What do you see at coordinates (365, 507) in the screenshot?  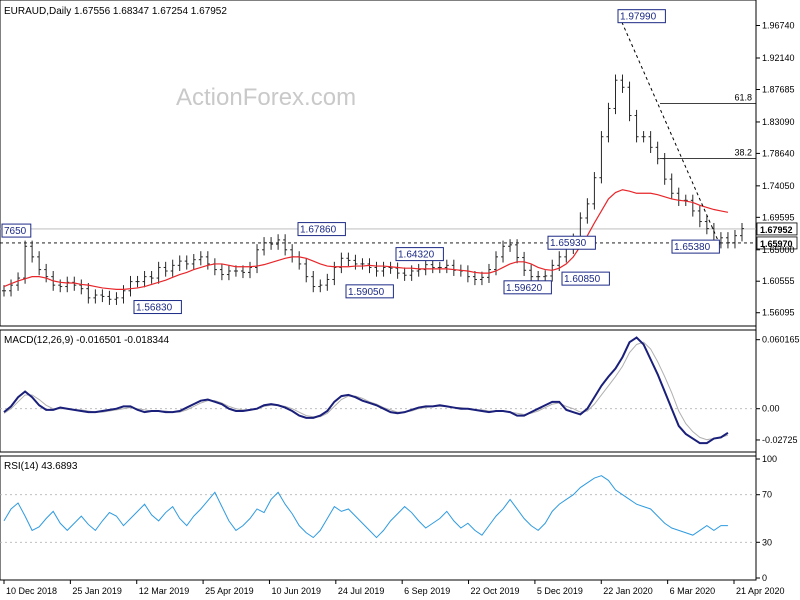 I see `rsi-line` at bounding box center [365, 507].